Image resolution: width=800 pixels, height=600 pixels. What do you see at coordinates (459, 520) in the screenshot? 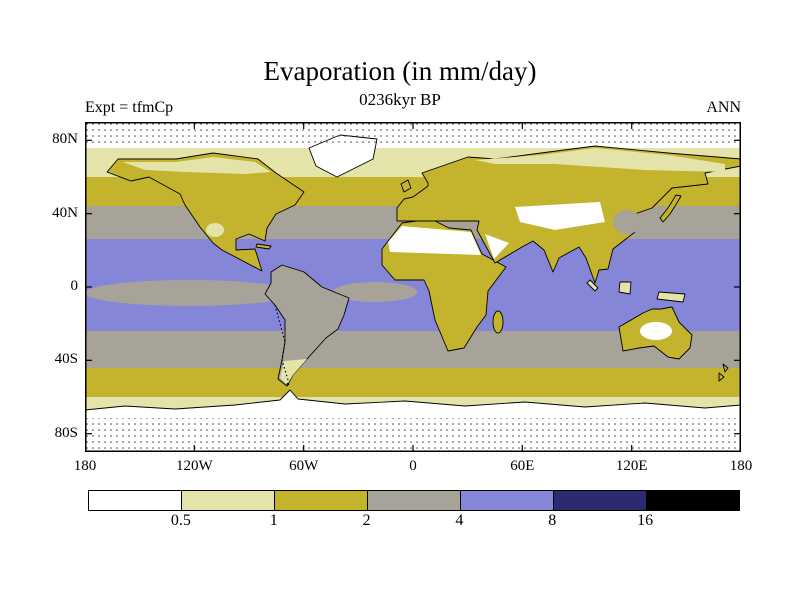
I see `colorbar-tick-label: 4` at bounding box center [459, 520].